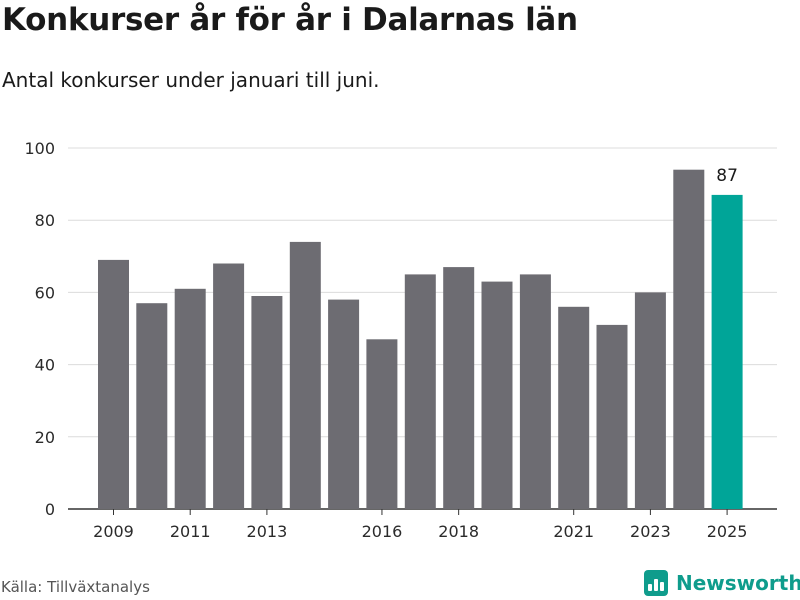  I want to click on data-label-2025: 87, so click(727, 176).